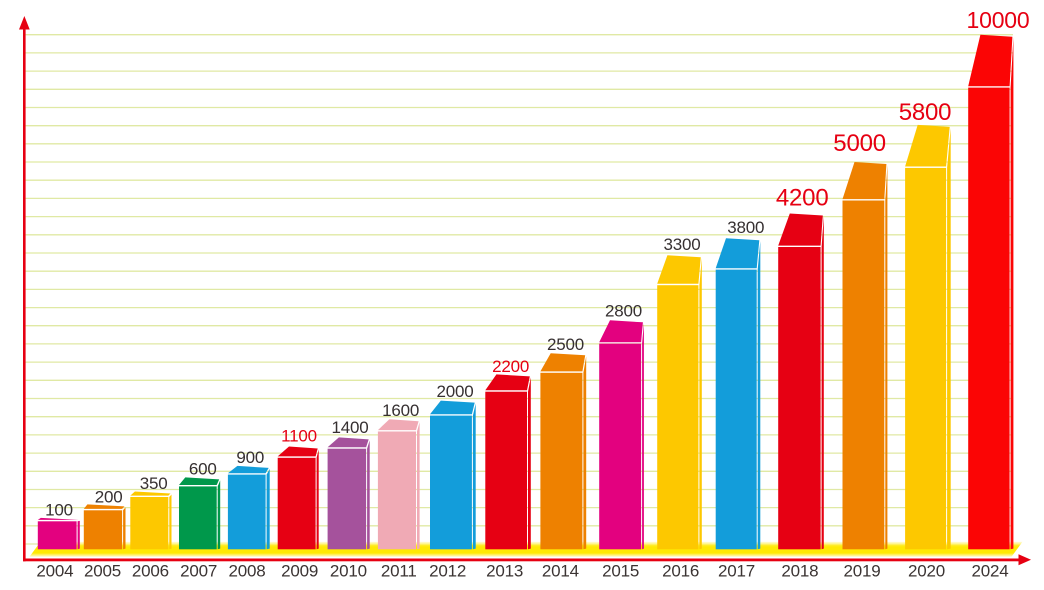  What do you see at coordinates (681, 244) in the screenshot?
I see `svg-text: 3300` at bounding box center [681, 244].